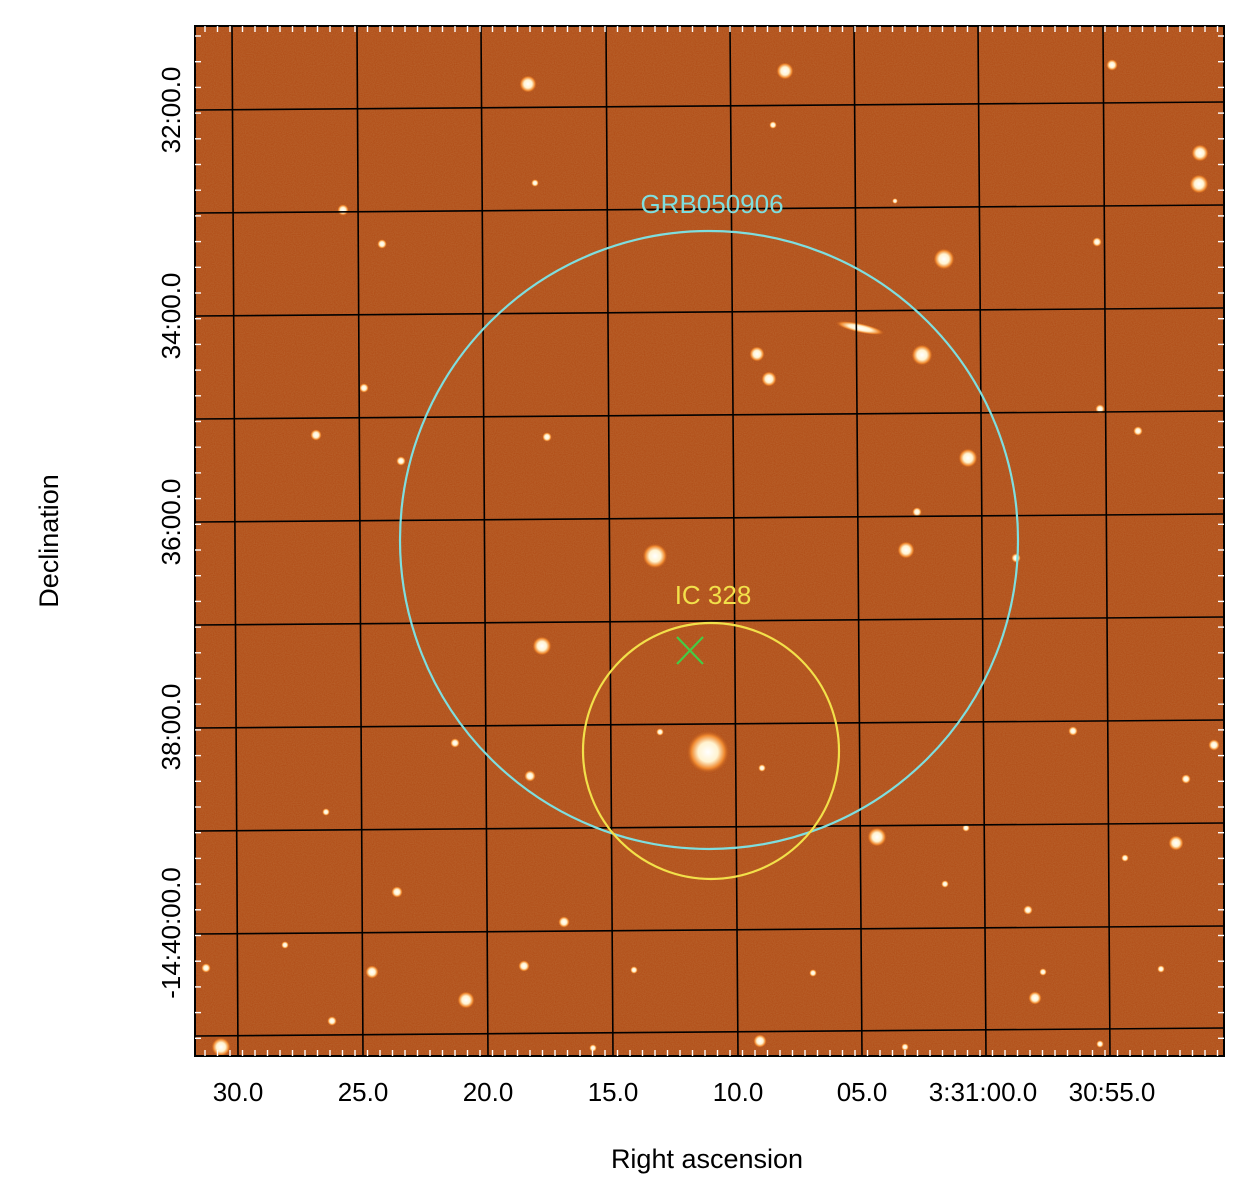  Describe the element at coordinates (690, 650) in the screenshot. I see `cross-marker-icon` at that location.